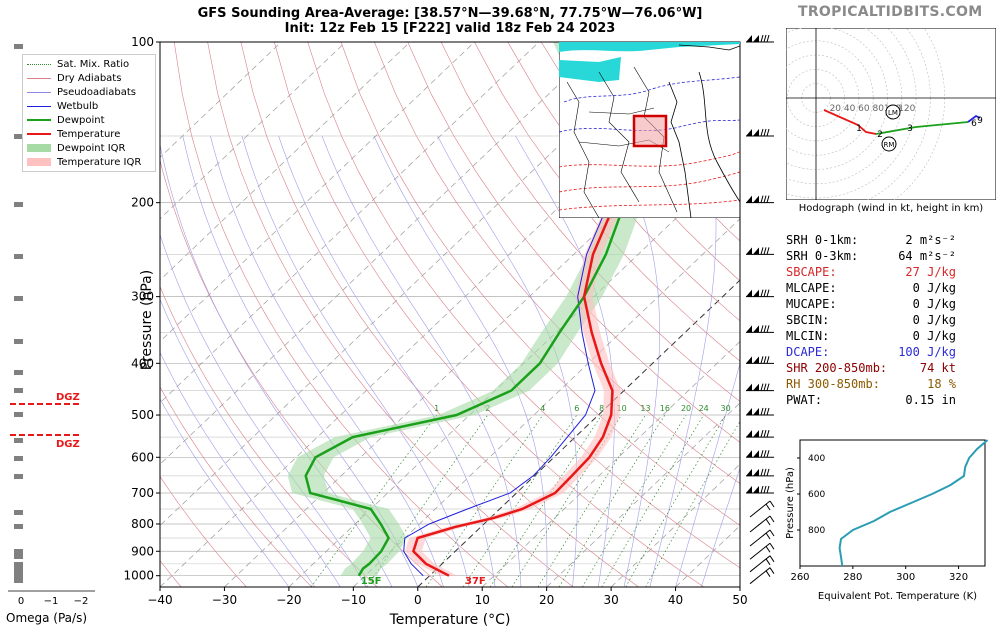 The height and width of the screenshot is (636, 1000). I want to click on legend-item: Temperature IQR, so click(89, 162).